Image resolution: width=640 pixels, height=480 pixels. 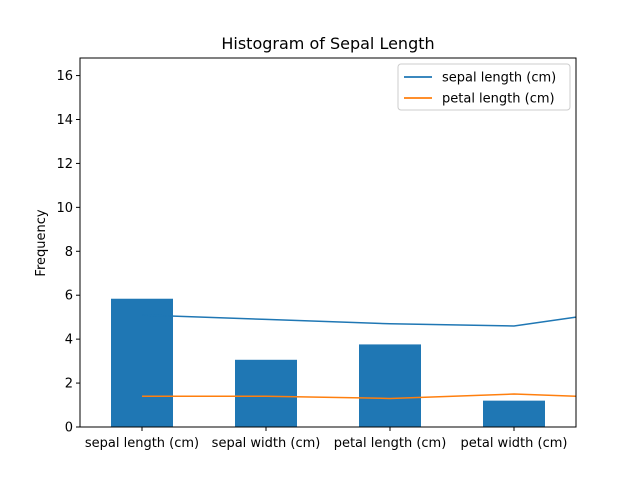 I want to click on lines, so click(x=359, y=357).